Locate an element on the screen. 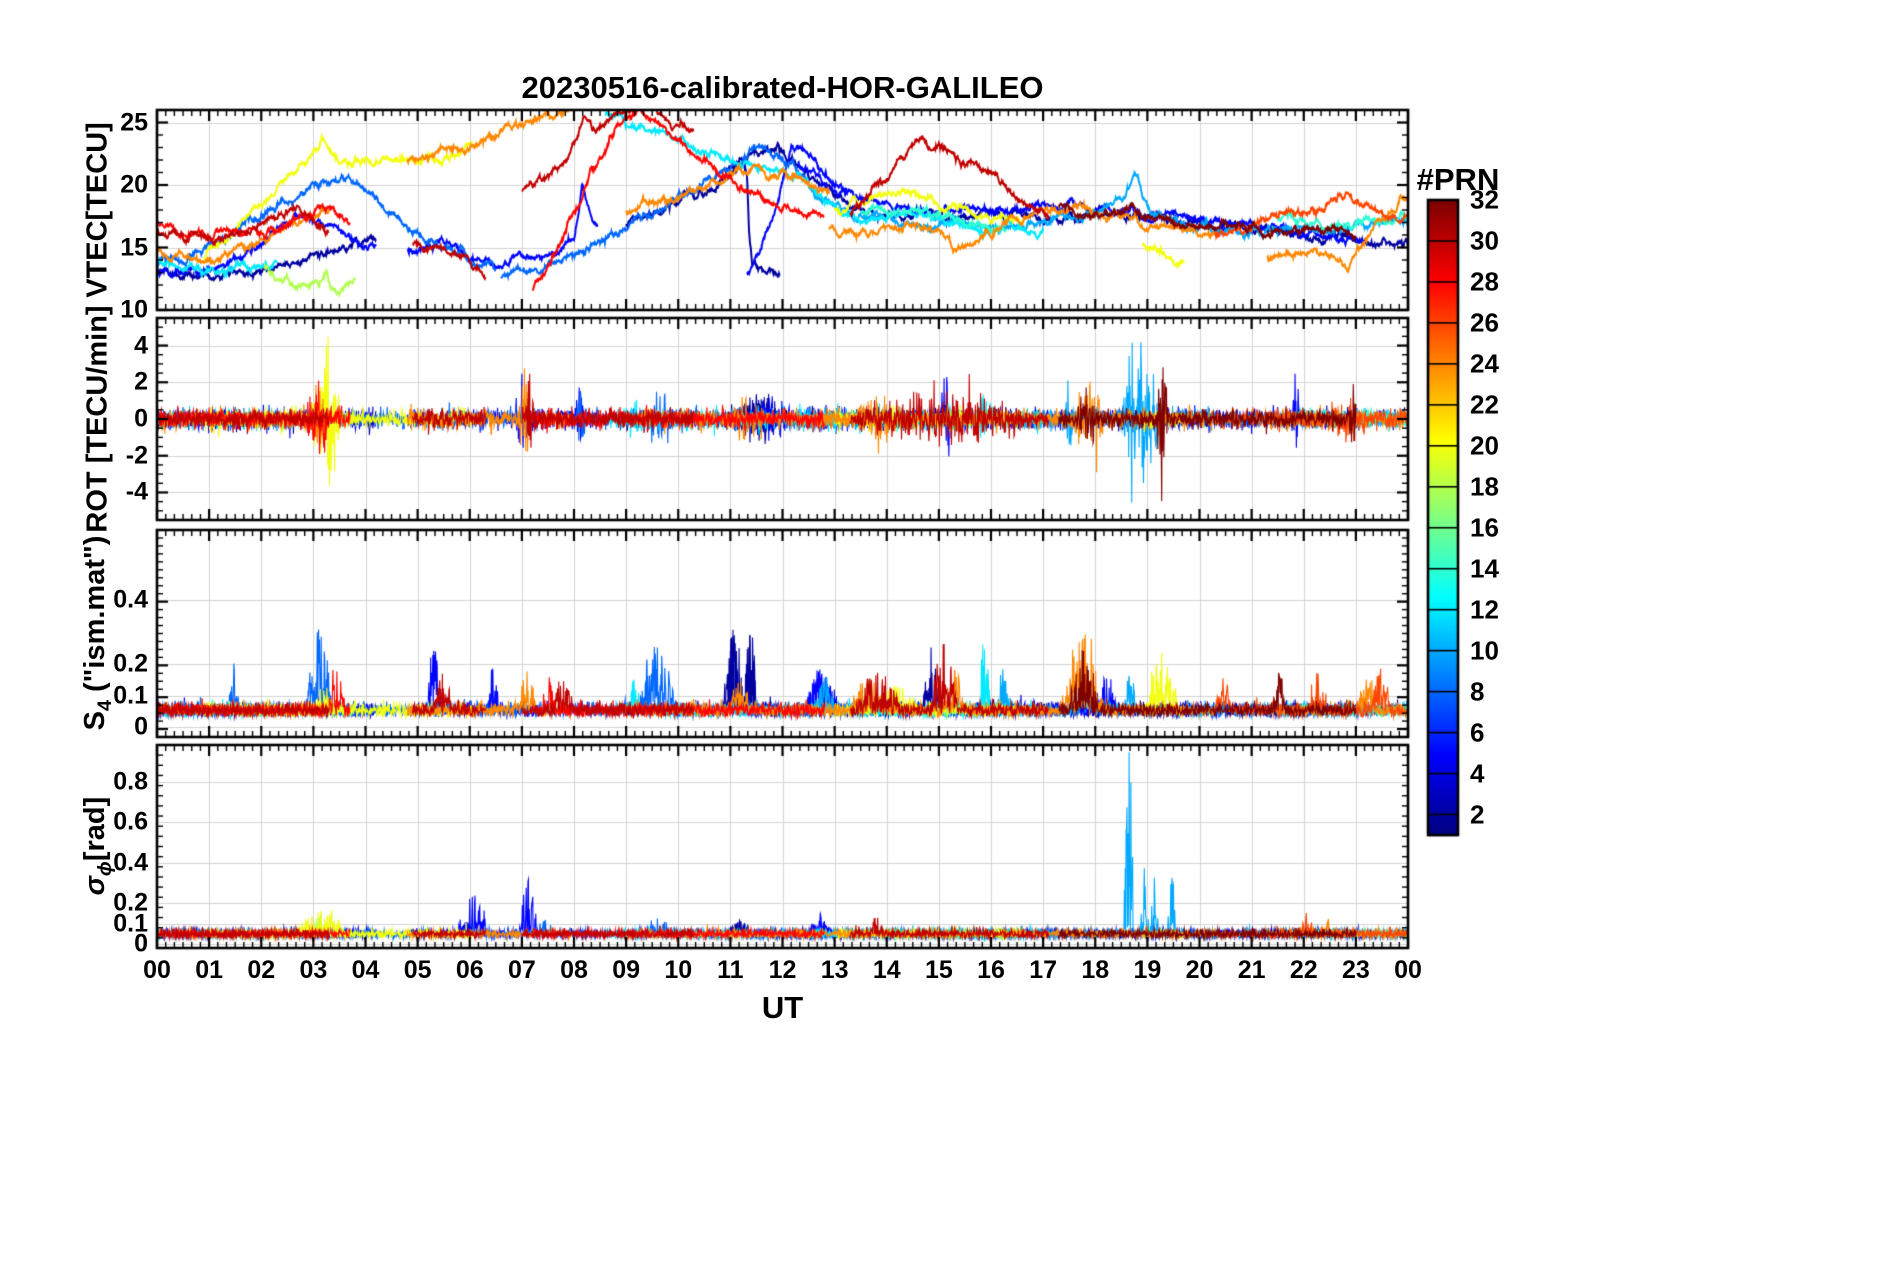 The height and width of the screenshot is (1272, 1902). x-tick-label: 14 is located at coordinates (886, 970).